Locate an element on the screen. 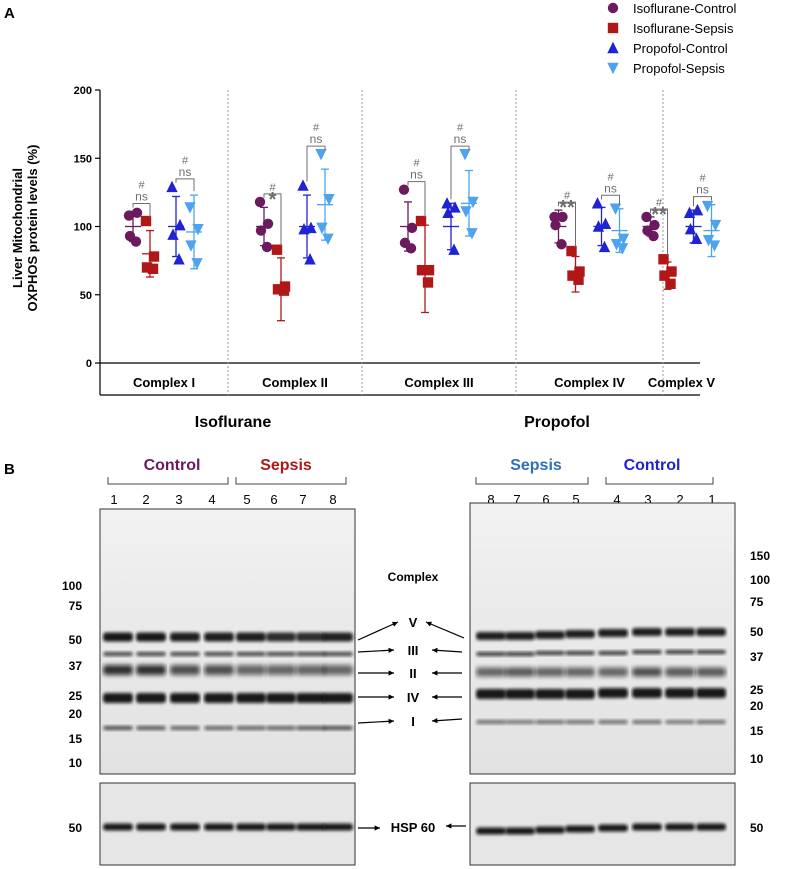 This screenshot has height=869, width=794. y-tick-label: 100 is located at coordinates (83, 228).